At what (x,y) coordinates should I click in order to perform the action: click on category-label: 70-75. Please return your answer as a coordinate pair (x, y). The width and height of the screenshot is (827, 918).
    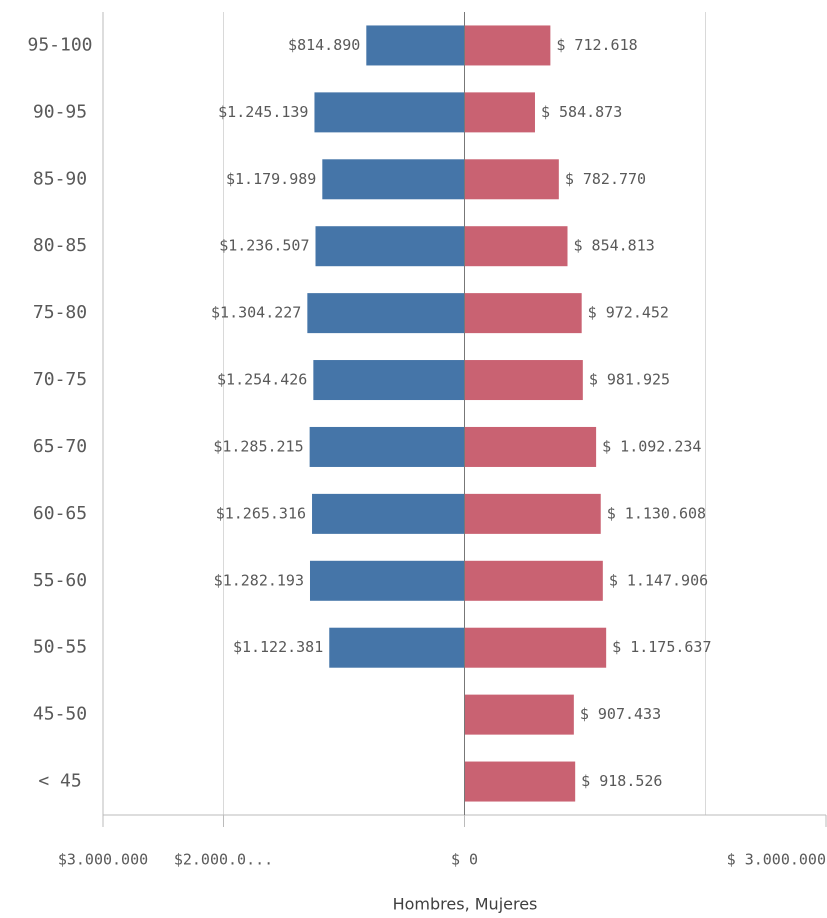
    Looking at the image, I should click on (60, 379).